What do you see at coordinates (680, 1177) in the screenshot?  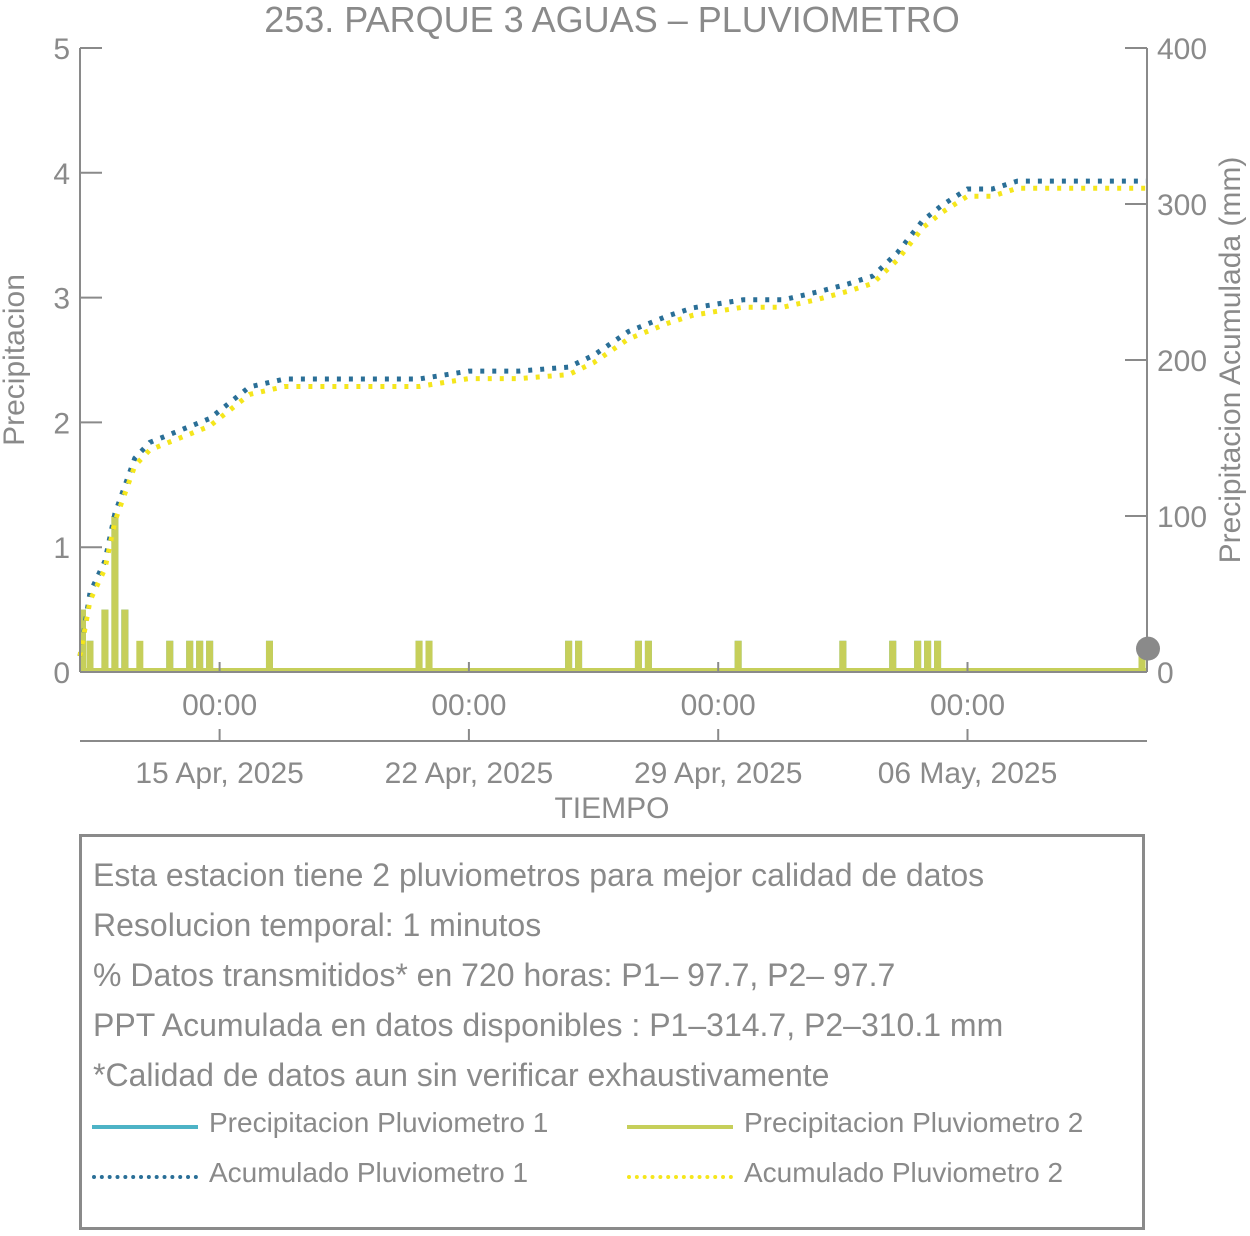 I see `legend-swatch-acc2` at bounding box center [680, 1177].